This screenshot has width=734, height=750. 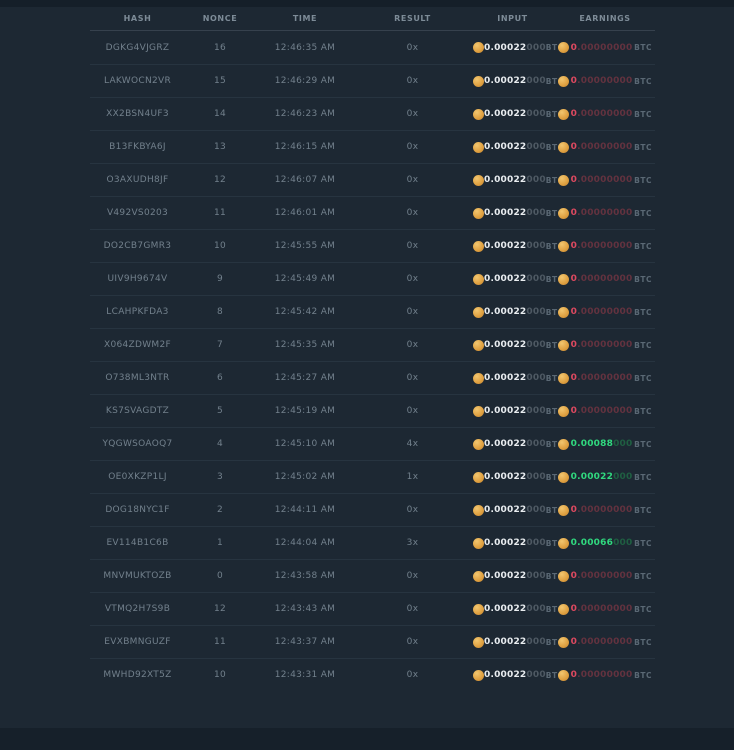 I want to click on hash-value: DO2CB7GMR3, so click(x=137, y=246).